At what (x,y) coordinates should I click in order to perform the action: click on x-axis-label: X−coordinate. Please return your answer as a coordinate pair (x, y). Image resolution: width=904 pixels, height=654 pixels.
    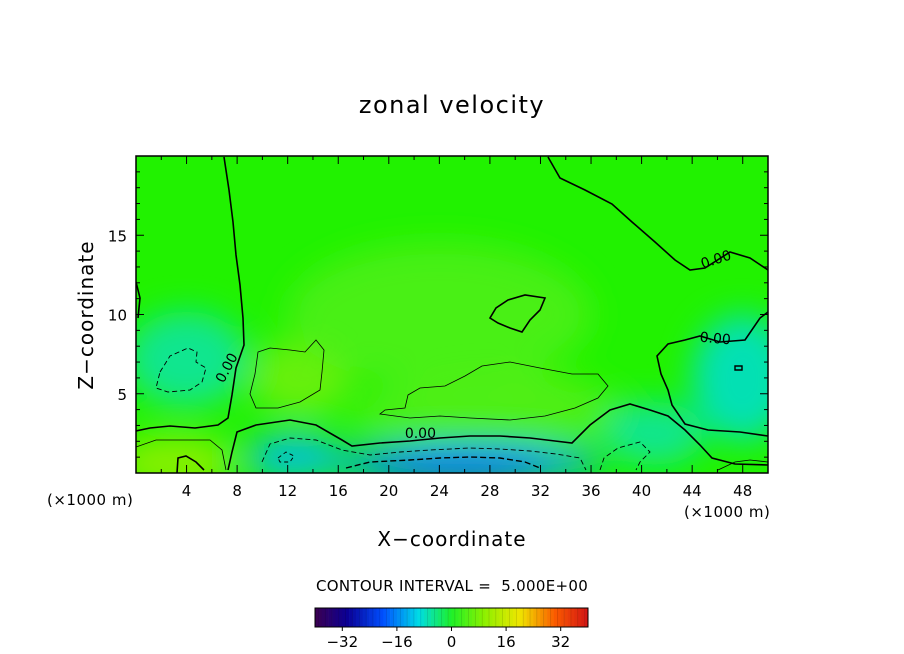
    Looking at the image, I should click on (451, 539).